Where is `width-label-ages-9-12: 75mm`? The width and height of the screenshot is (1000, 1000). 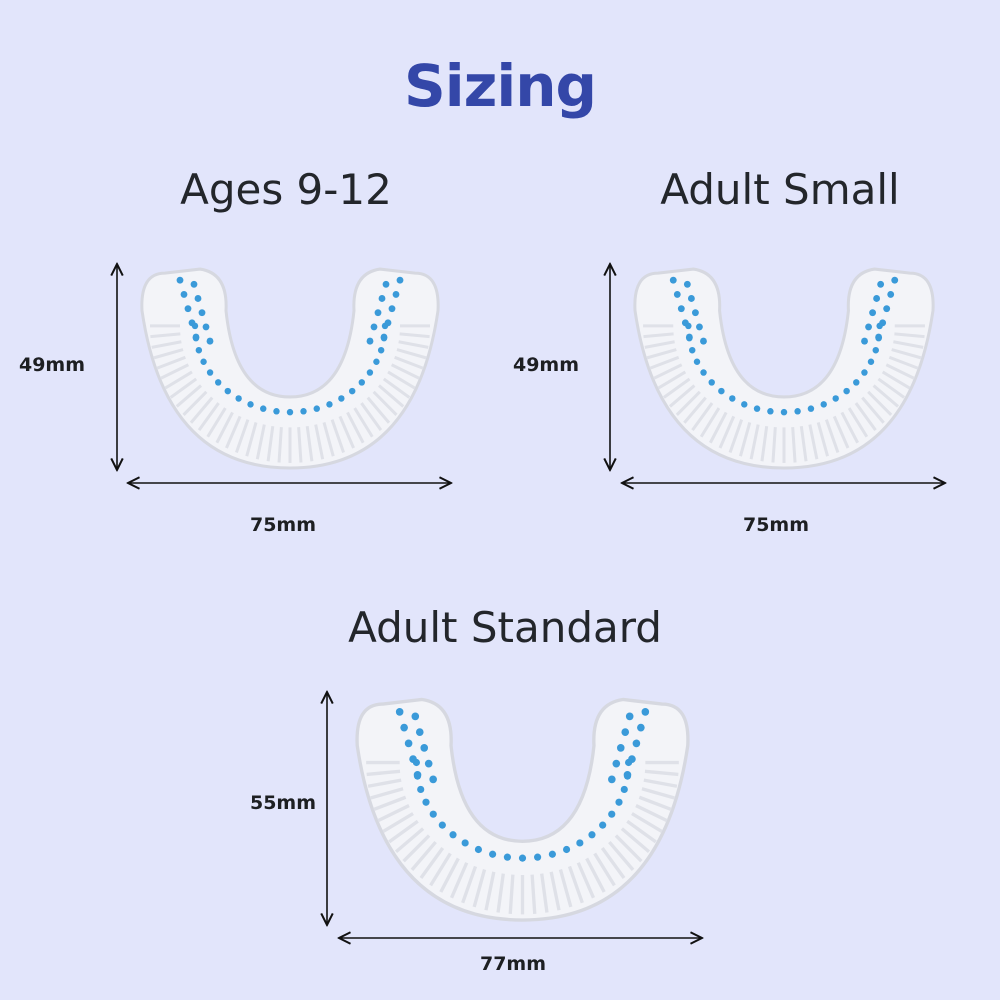 width-label-ages-9-12: 75mm is located at coordinates (283, 525).